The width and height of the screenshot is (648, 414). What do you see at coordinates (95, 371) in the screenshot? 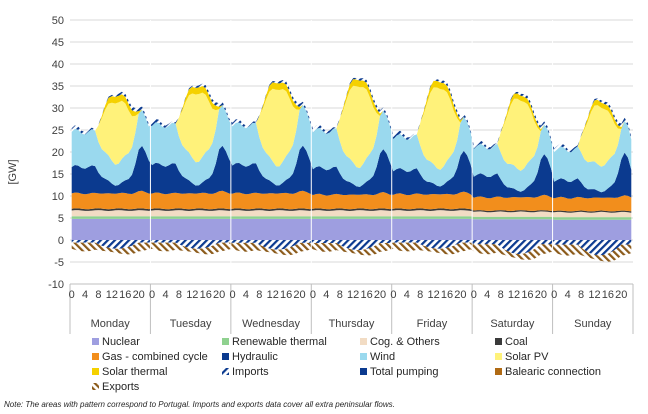
I see `legend-swatch-solar-thermal` at bounding box center [95, 371].